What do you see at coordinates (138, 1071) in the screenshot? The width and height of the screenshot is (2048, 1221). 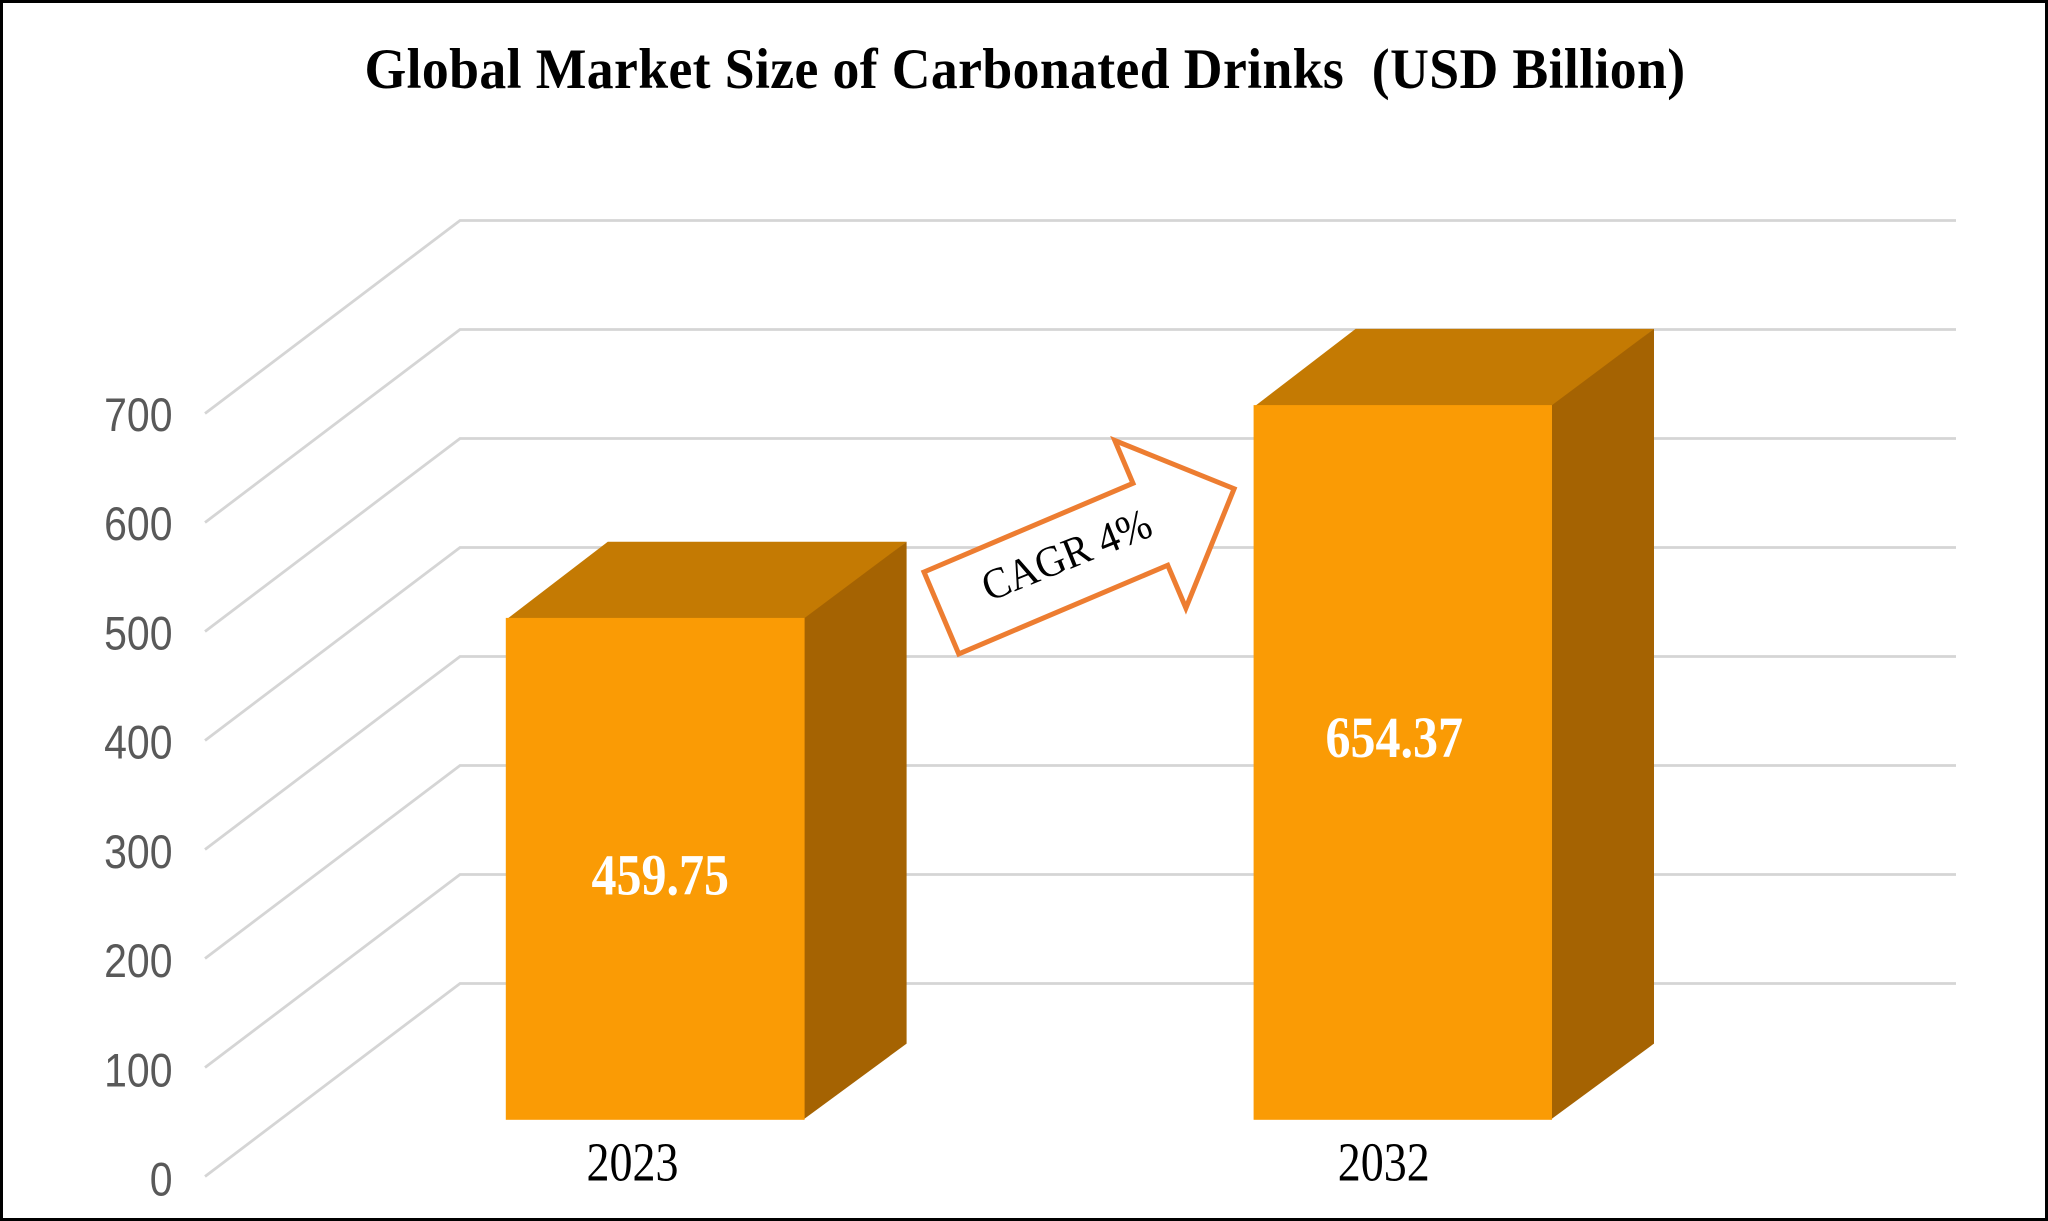 I see `svg-text: 100` at bounding box center [138, 1071].